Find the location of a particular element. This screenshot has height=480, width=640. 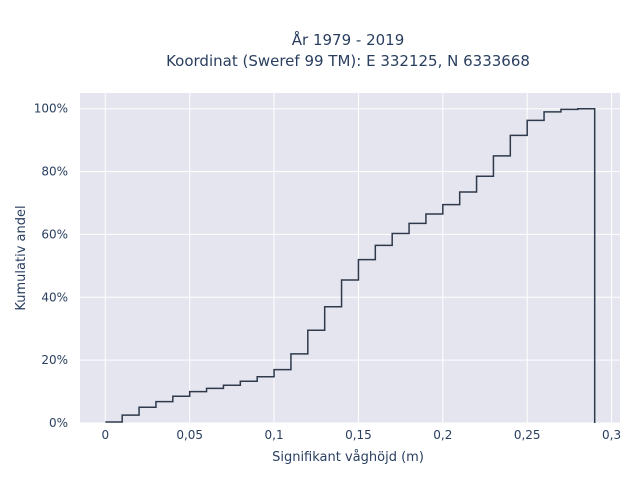

x-tick-label: 0,25 is located at coordinates (527, 435).